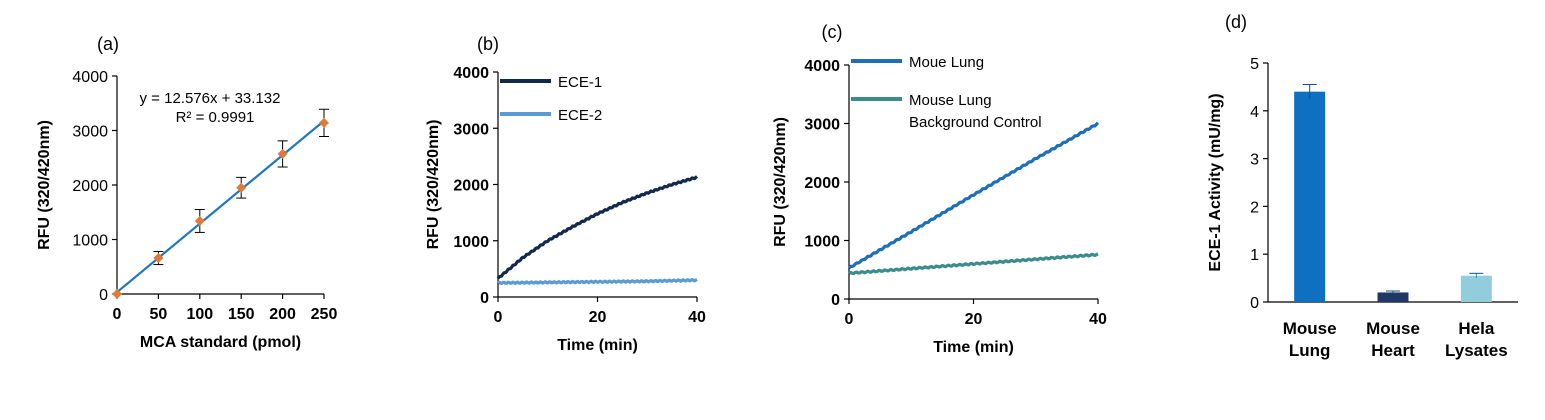  Describe the element at coordinates (1393, 350) in the screenshot. I see `category-label: Heart` at that location.